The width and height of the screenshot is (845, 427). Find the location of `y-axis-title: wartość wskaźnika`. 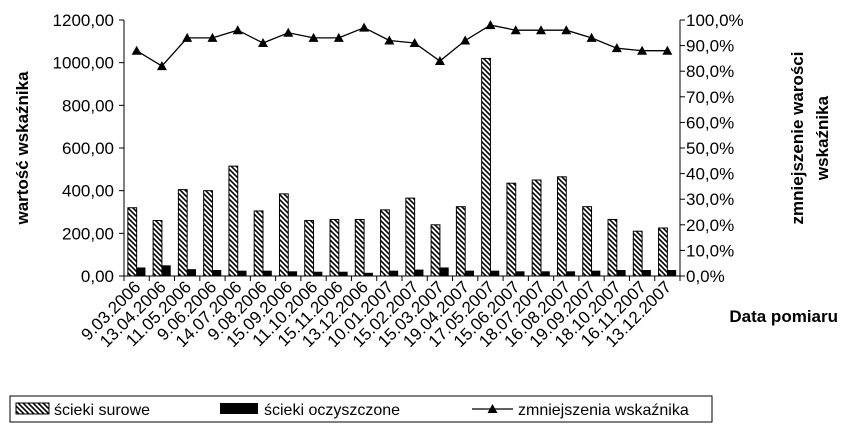

y-axis-title: wartość wskaźnika is located at coordinates (22, 148).